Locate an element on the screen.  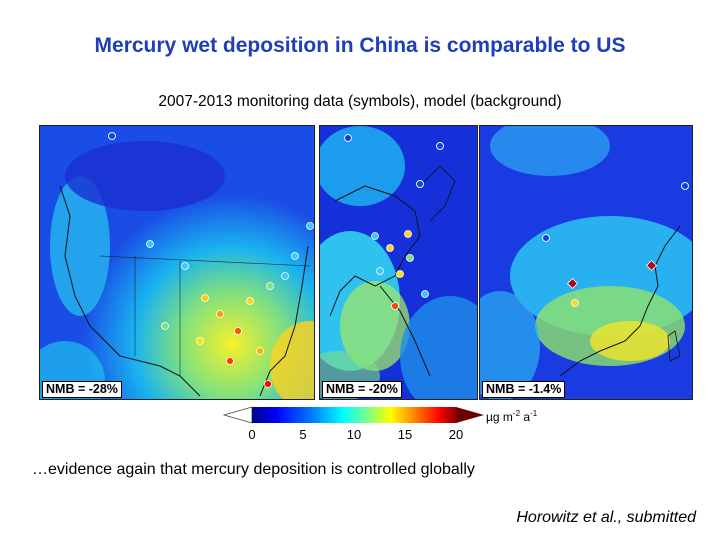
colorbar-tick: 0 is located at coordinates (252, 434).